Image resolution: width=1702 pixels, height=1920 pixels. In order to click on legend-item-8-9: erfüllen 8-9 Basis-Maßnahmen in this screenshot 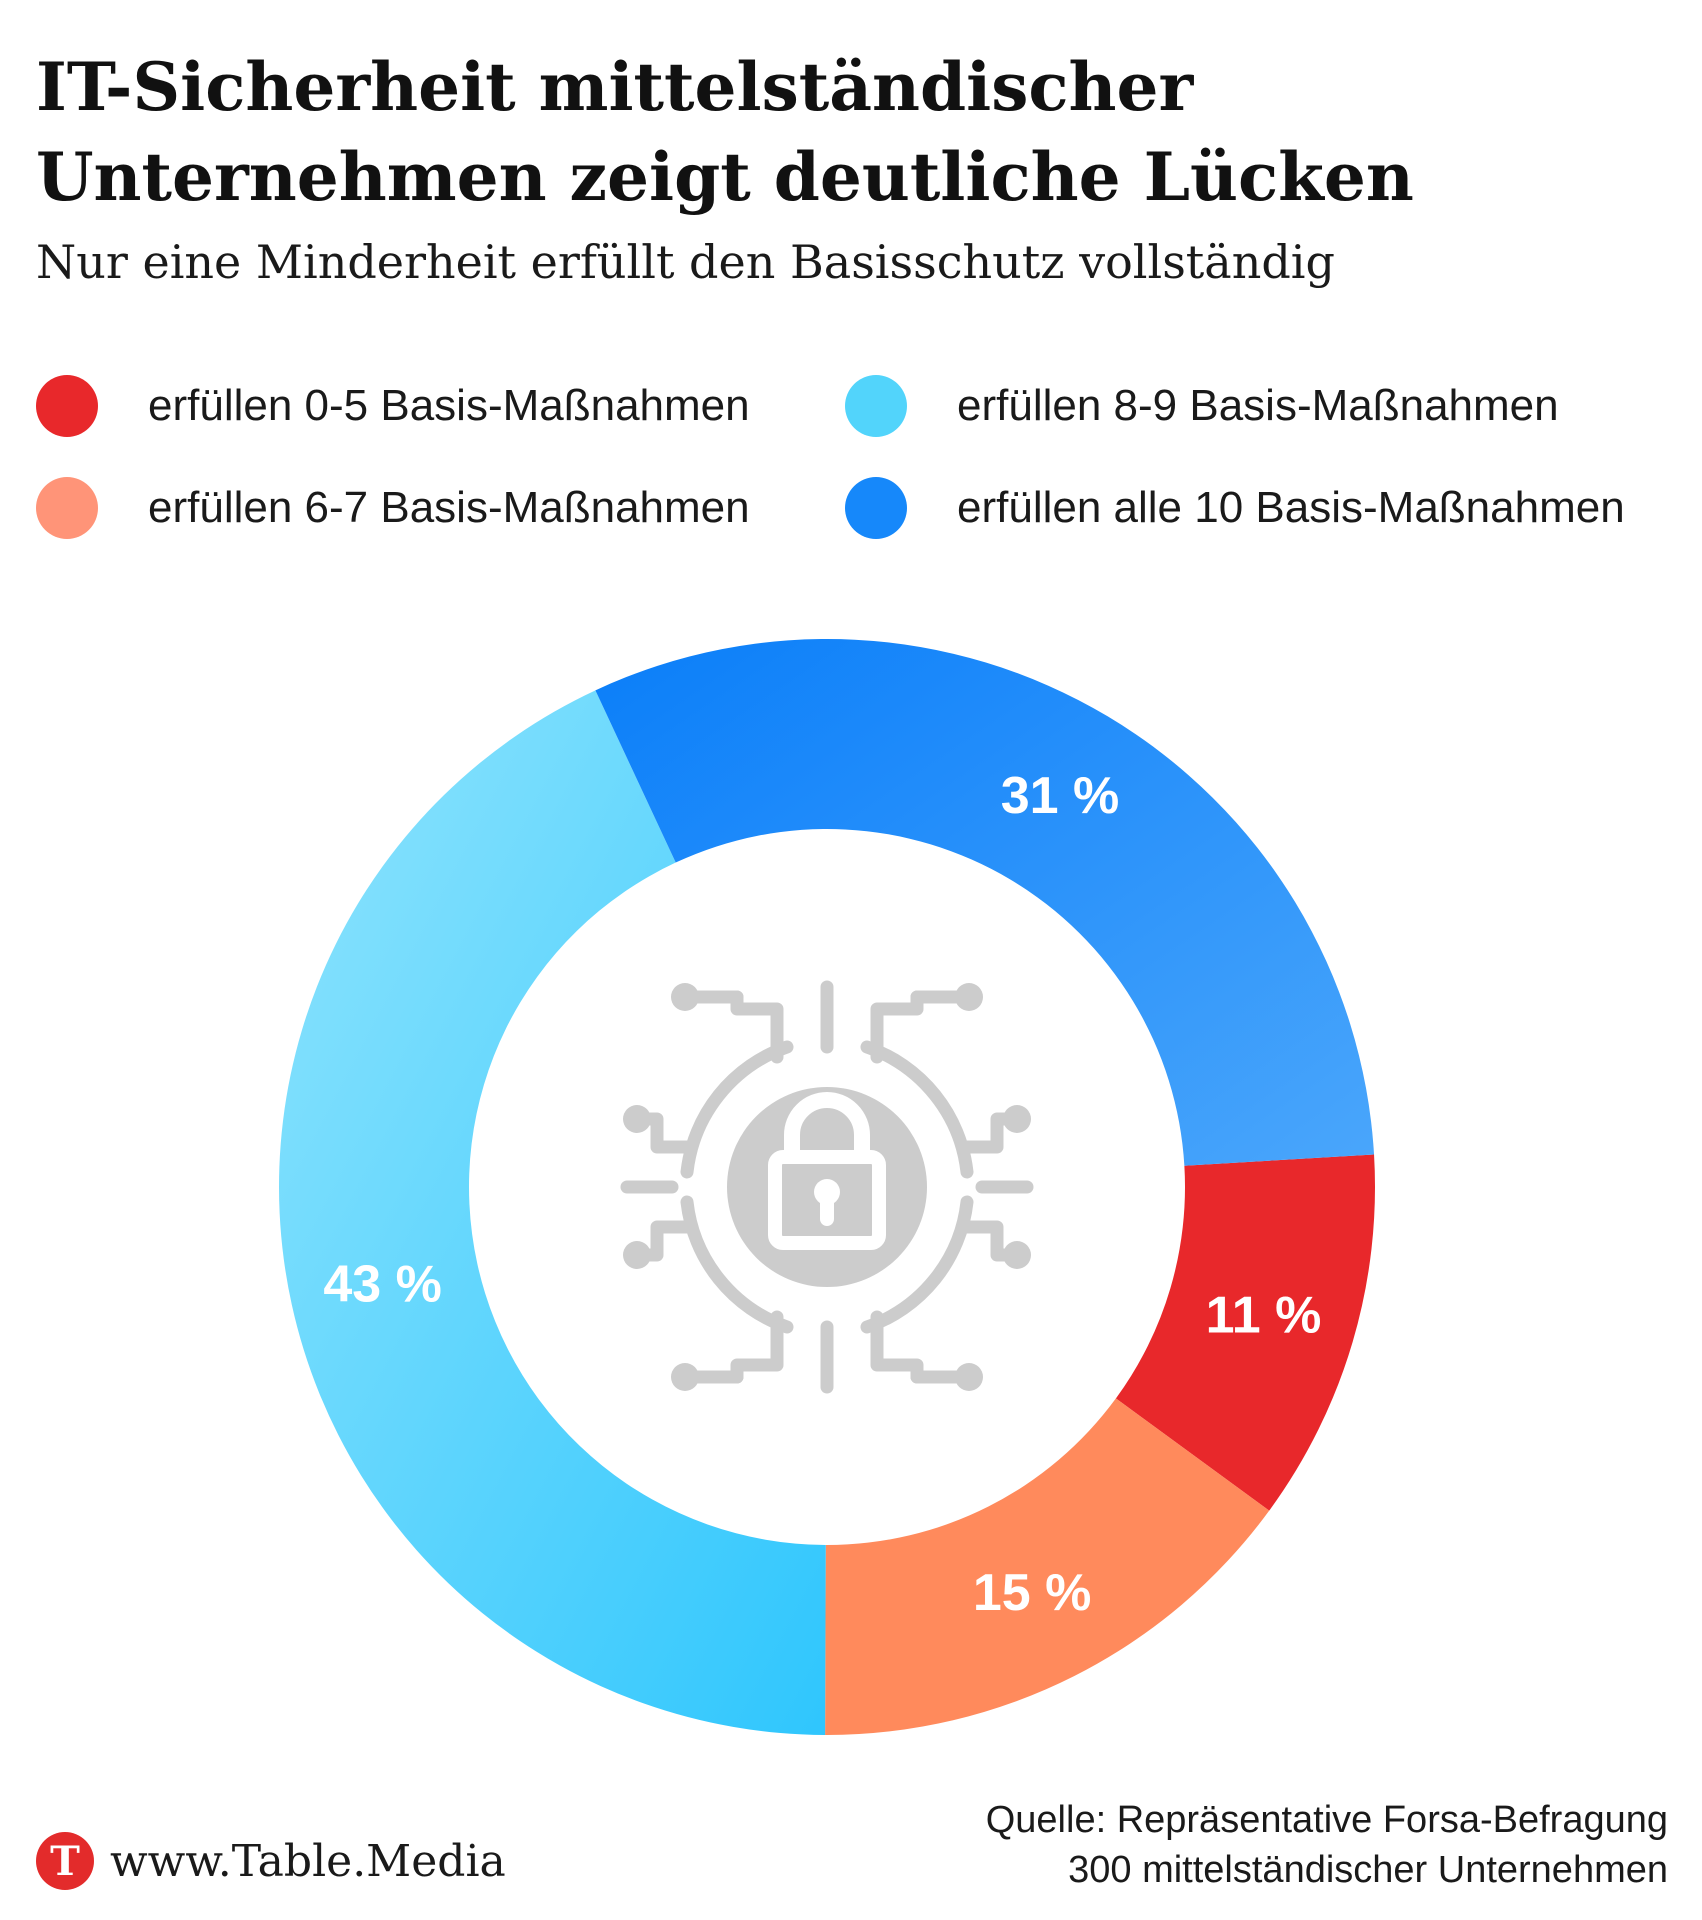, I will do `click(1202, 406)`.